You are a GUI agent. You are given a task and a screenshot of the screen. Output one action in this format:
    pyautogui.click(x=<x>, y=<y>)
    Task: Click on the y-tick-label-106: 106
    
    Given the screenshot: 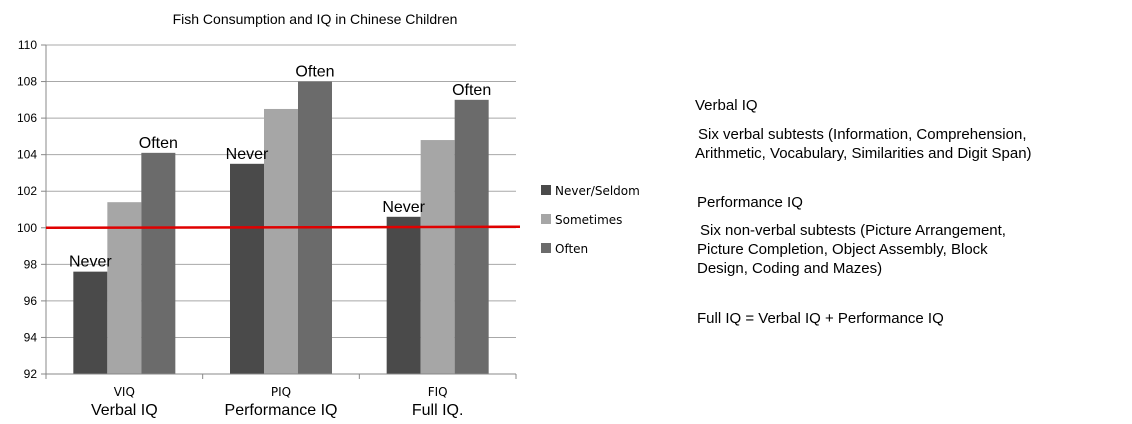 What is the action you would take?
    pyautogui.click(x=27, y=118)
    